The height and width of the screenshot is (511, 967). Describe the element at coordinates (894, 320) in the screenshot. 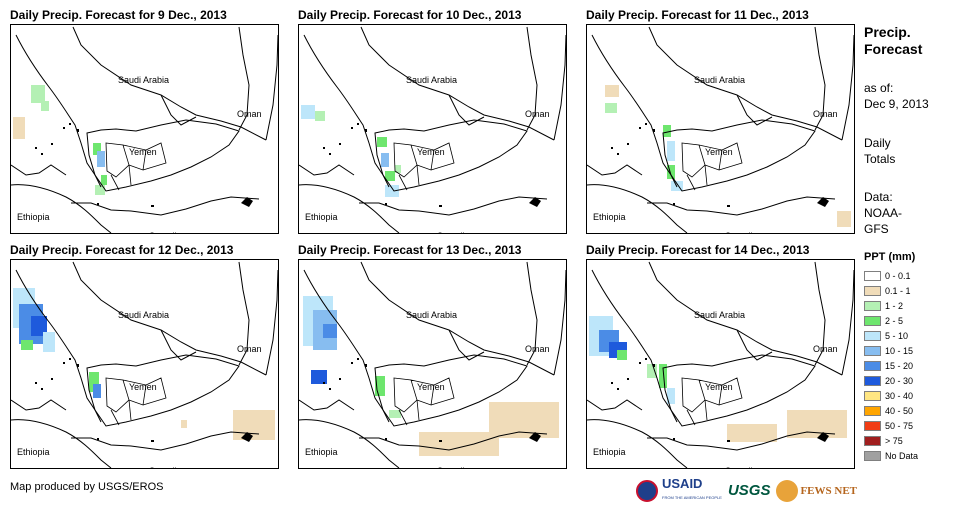

I see `legend-label: 2 - 5` at that location.